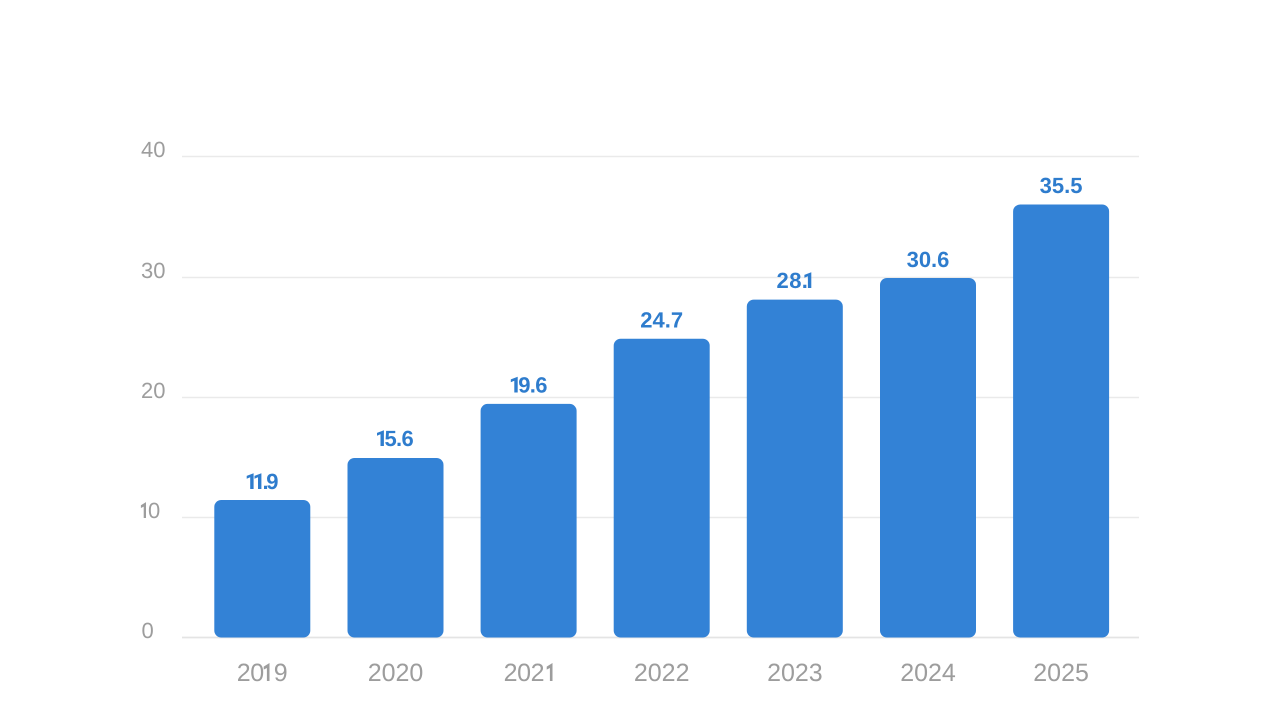 The image size is (1280, 720). Describe the element at coordinates (524, 673) in the screenshot. I see `svg-text: 202` at that location.